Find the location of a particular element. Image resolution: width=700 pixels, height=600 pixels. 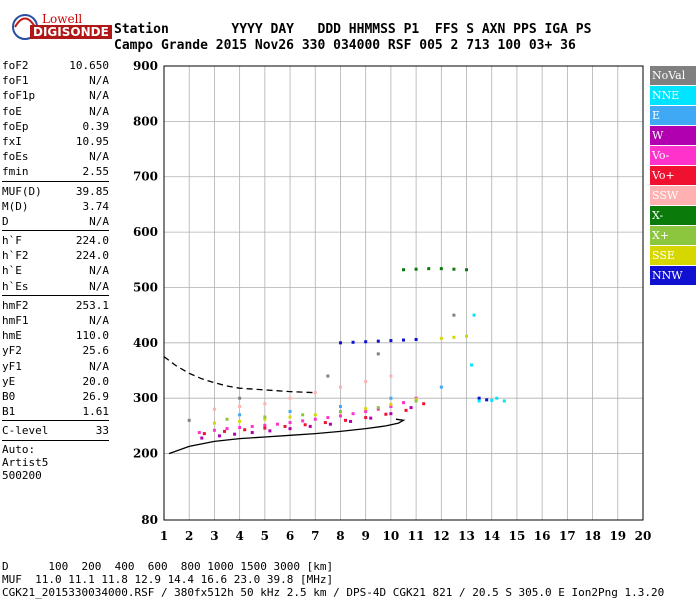

x-tick-label: 15 is located at coordinates (517, 536).